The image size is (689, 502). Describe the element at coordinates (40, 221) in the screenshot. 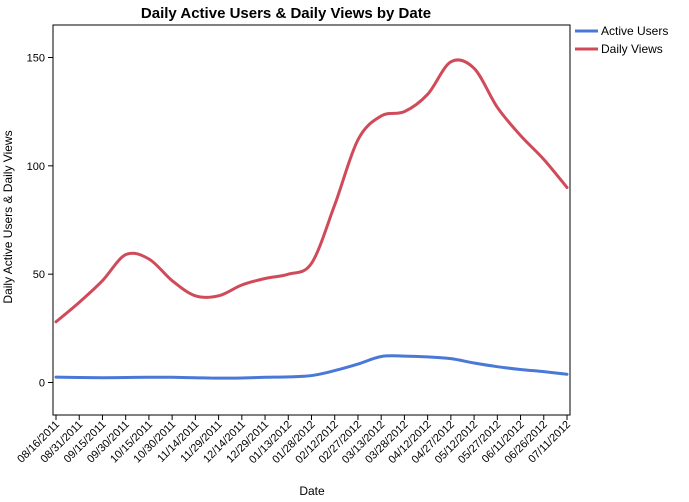

I see `y-axis: 0 50 100 150` at that location.